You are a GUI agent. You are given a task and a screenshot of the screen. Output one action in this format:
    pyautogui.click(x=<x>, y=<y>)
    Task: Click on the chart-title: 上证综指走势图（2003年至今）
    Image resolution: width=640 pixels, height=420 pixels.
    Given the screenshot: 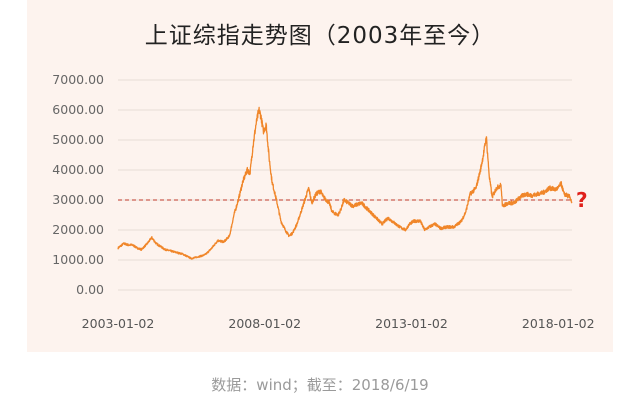 What is the action you would take?
    pyautogui.click(x=320, y=36)
    